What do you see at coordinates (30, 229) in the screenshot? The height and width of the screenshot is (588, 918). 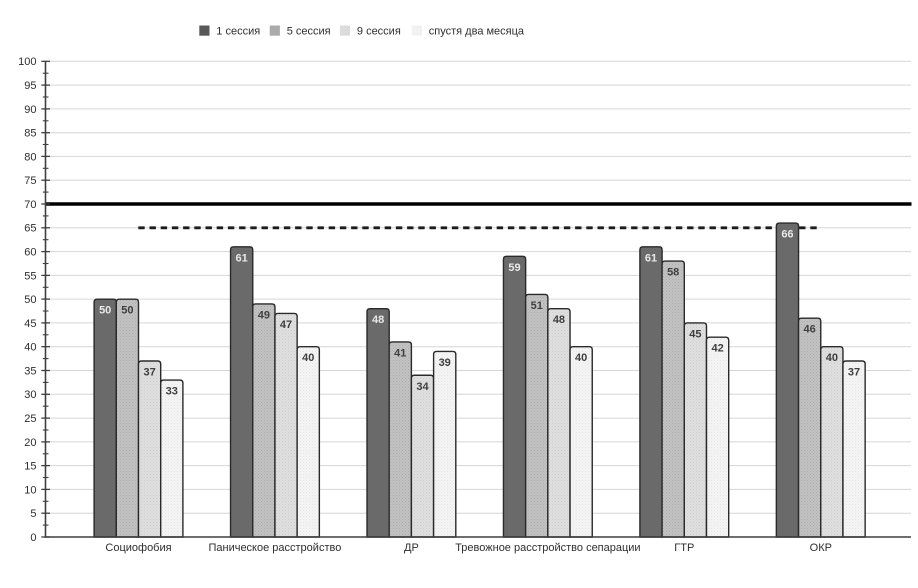 I see `svg-text: 65` at bounding box center [30, 229].